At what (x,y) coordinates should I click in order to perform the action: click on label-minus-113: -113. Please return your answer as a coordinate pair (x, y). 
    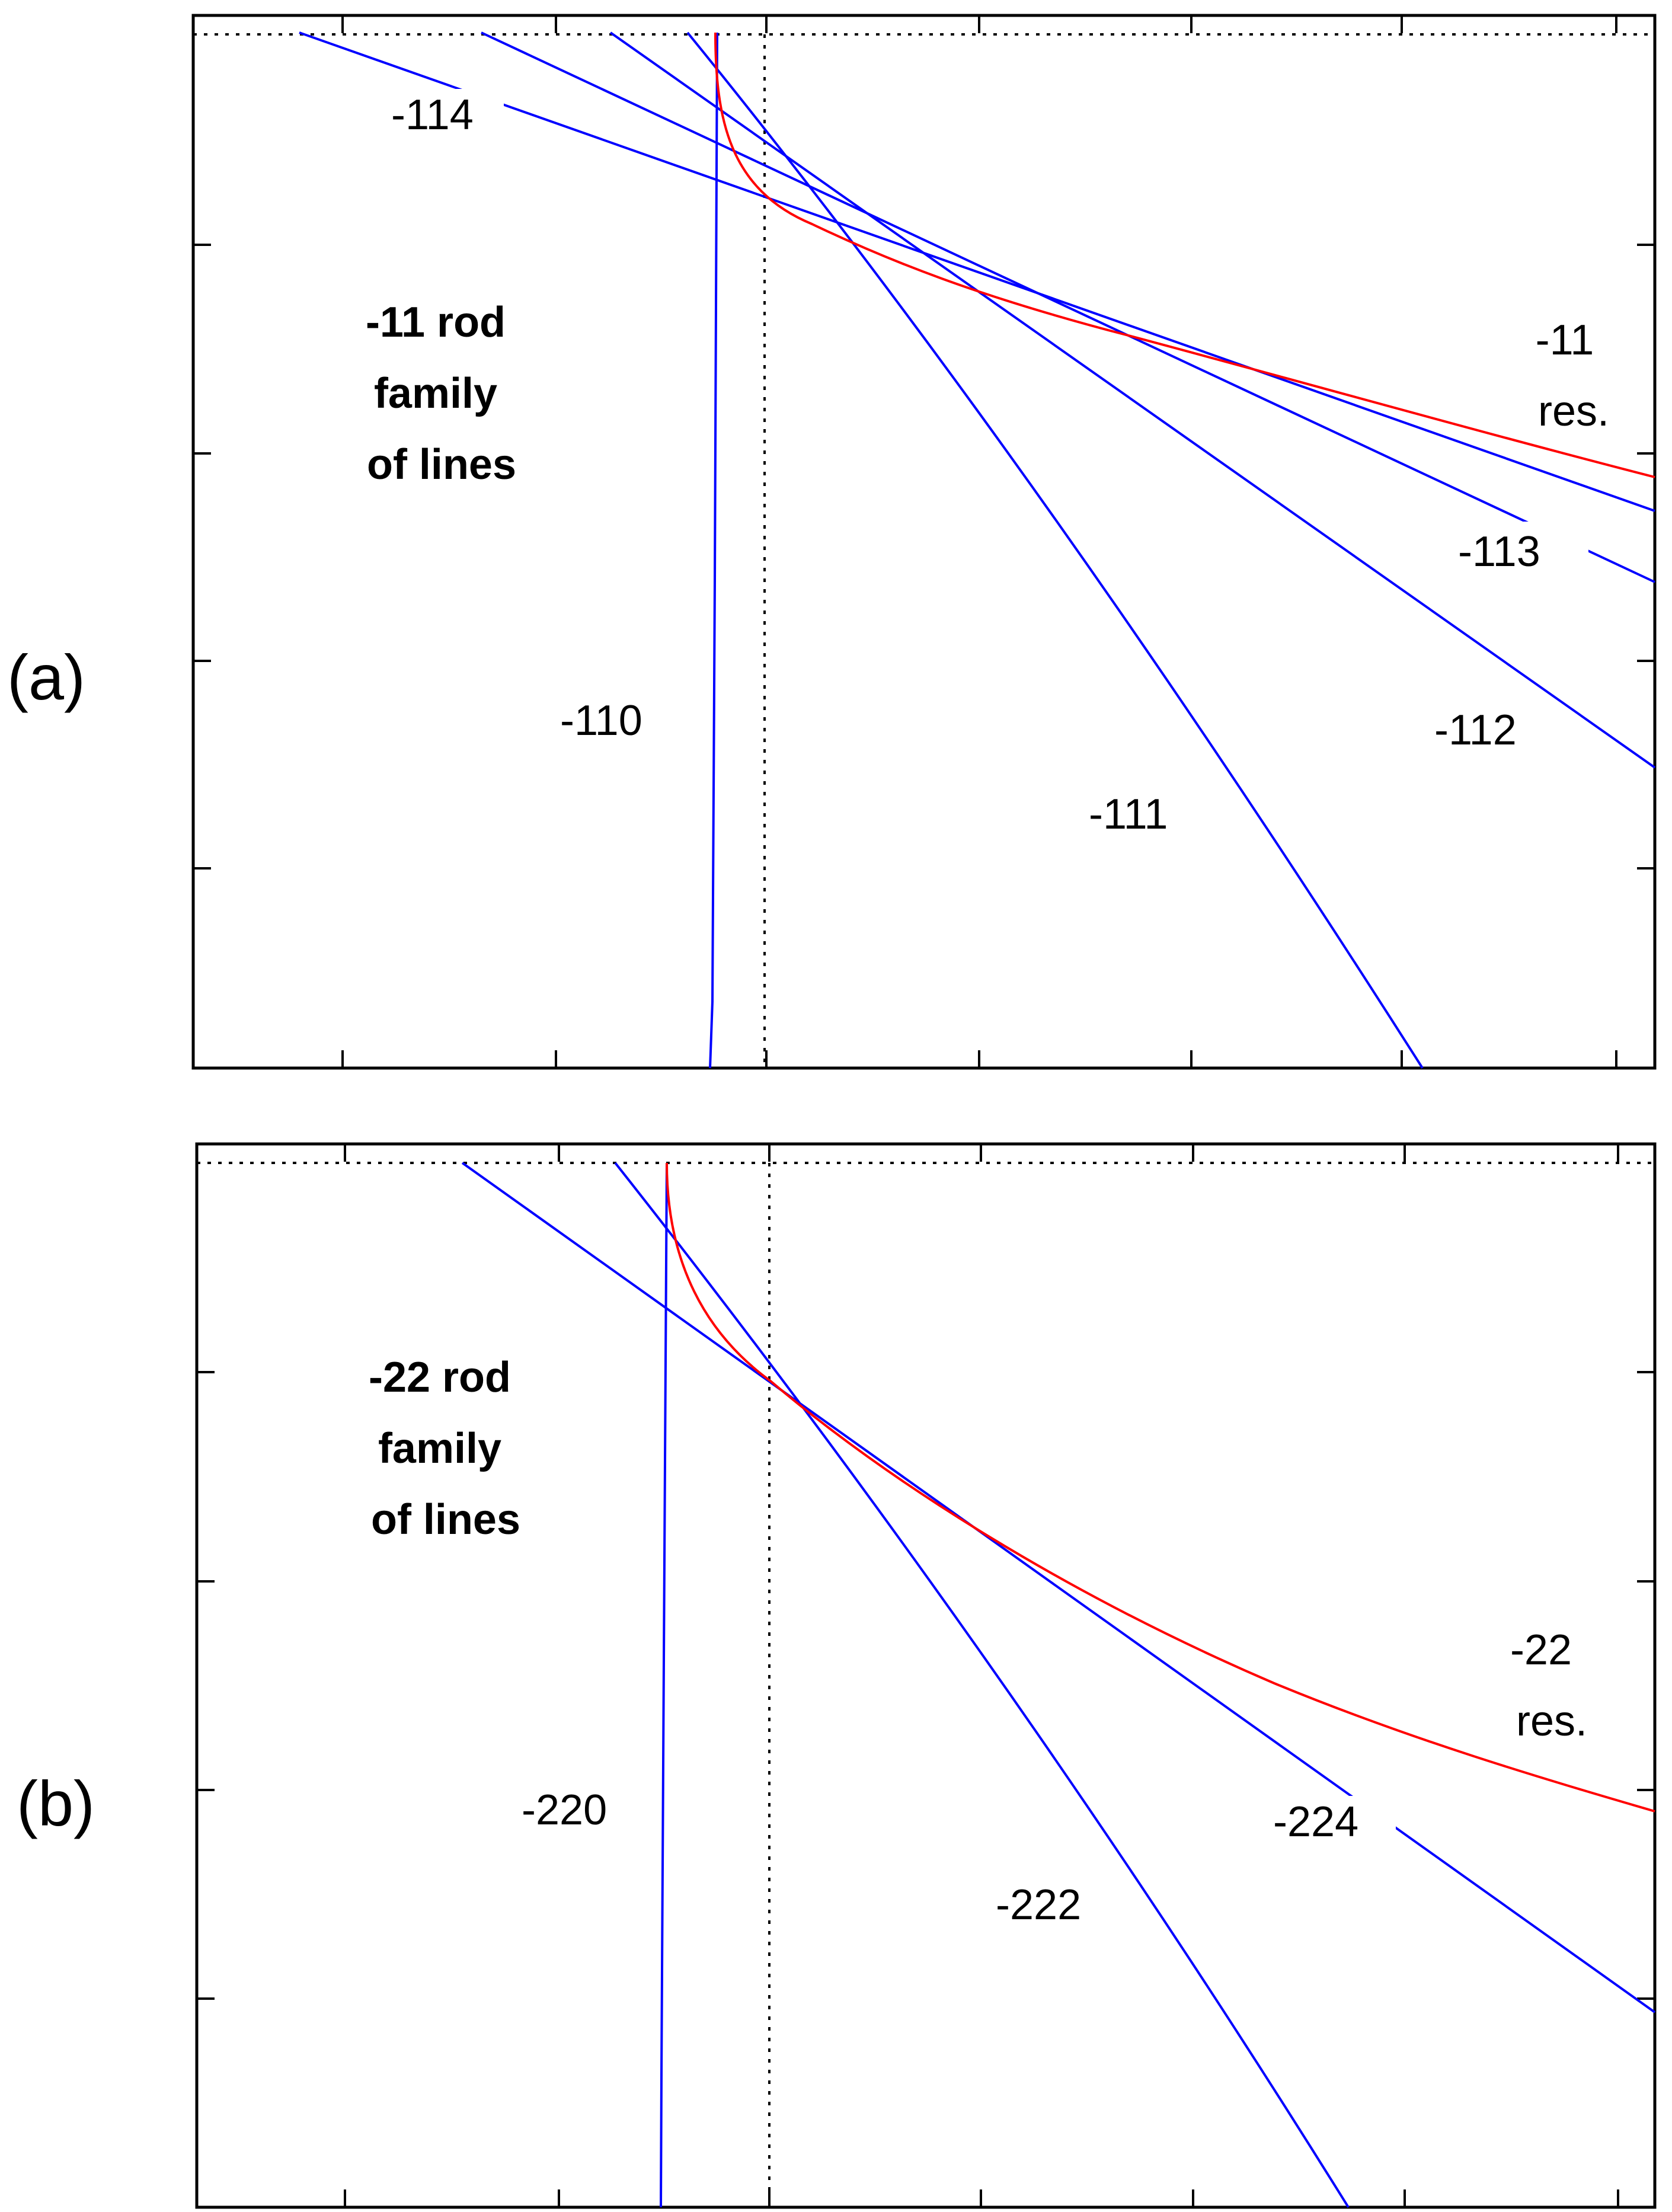
    Looking at the image, I should click on (1499, 552).